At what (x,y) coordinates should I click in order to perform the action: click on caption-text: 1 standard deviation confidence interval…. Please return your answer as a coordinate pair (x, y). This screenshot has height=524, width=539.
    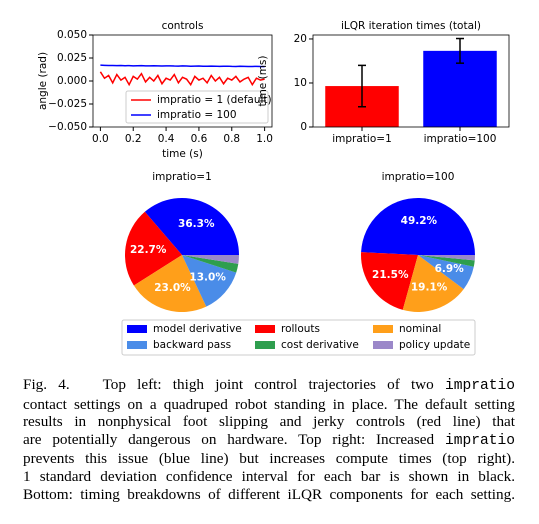
    Looking at the image, I should click on (269, 476).